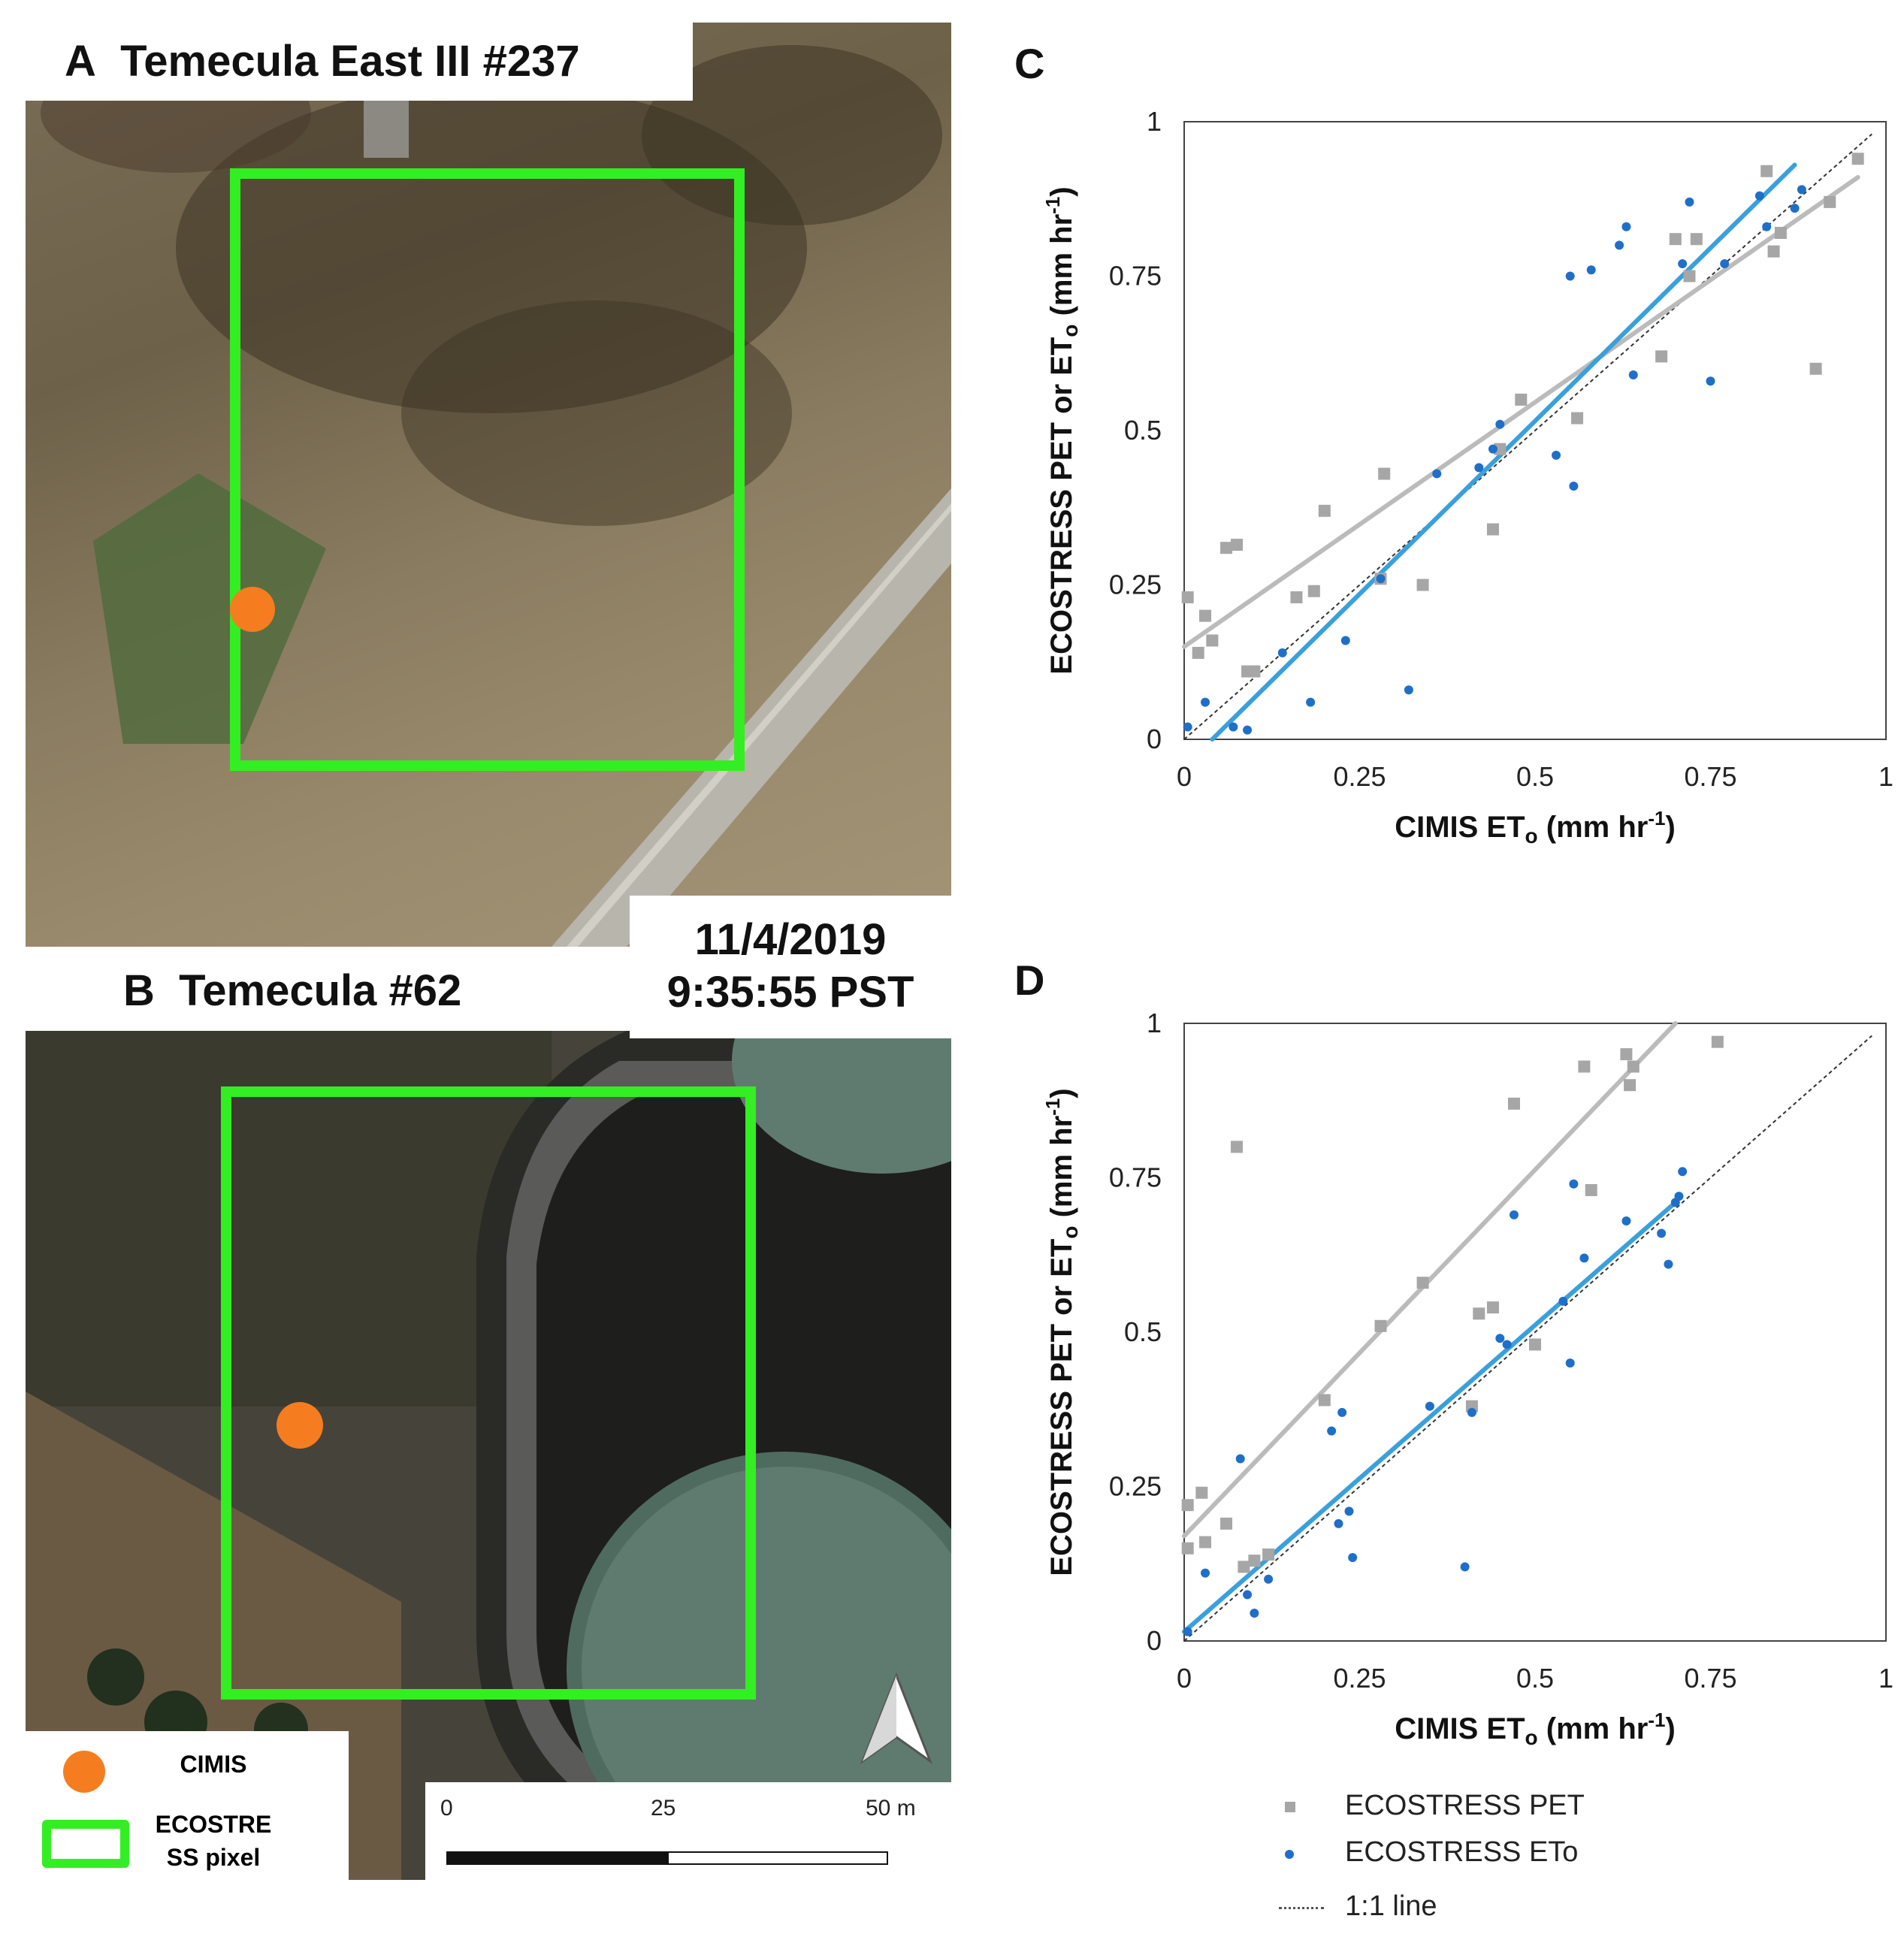  What do you see at coordinates (1143, 1331) in the screenshot?
I see `y-tick-label-d: 0.5` at bounding box center [1143, 1331].